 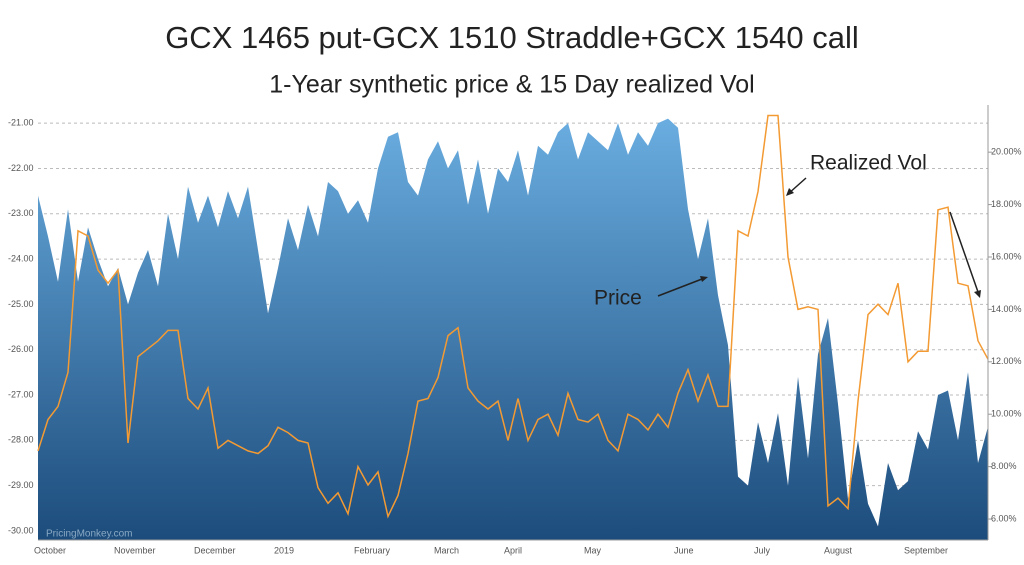 I want to click on x-tick-label: April, so click(x=513, y=550).